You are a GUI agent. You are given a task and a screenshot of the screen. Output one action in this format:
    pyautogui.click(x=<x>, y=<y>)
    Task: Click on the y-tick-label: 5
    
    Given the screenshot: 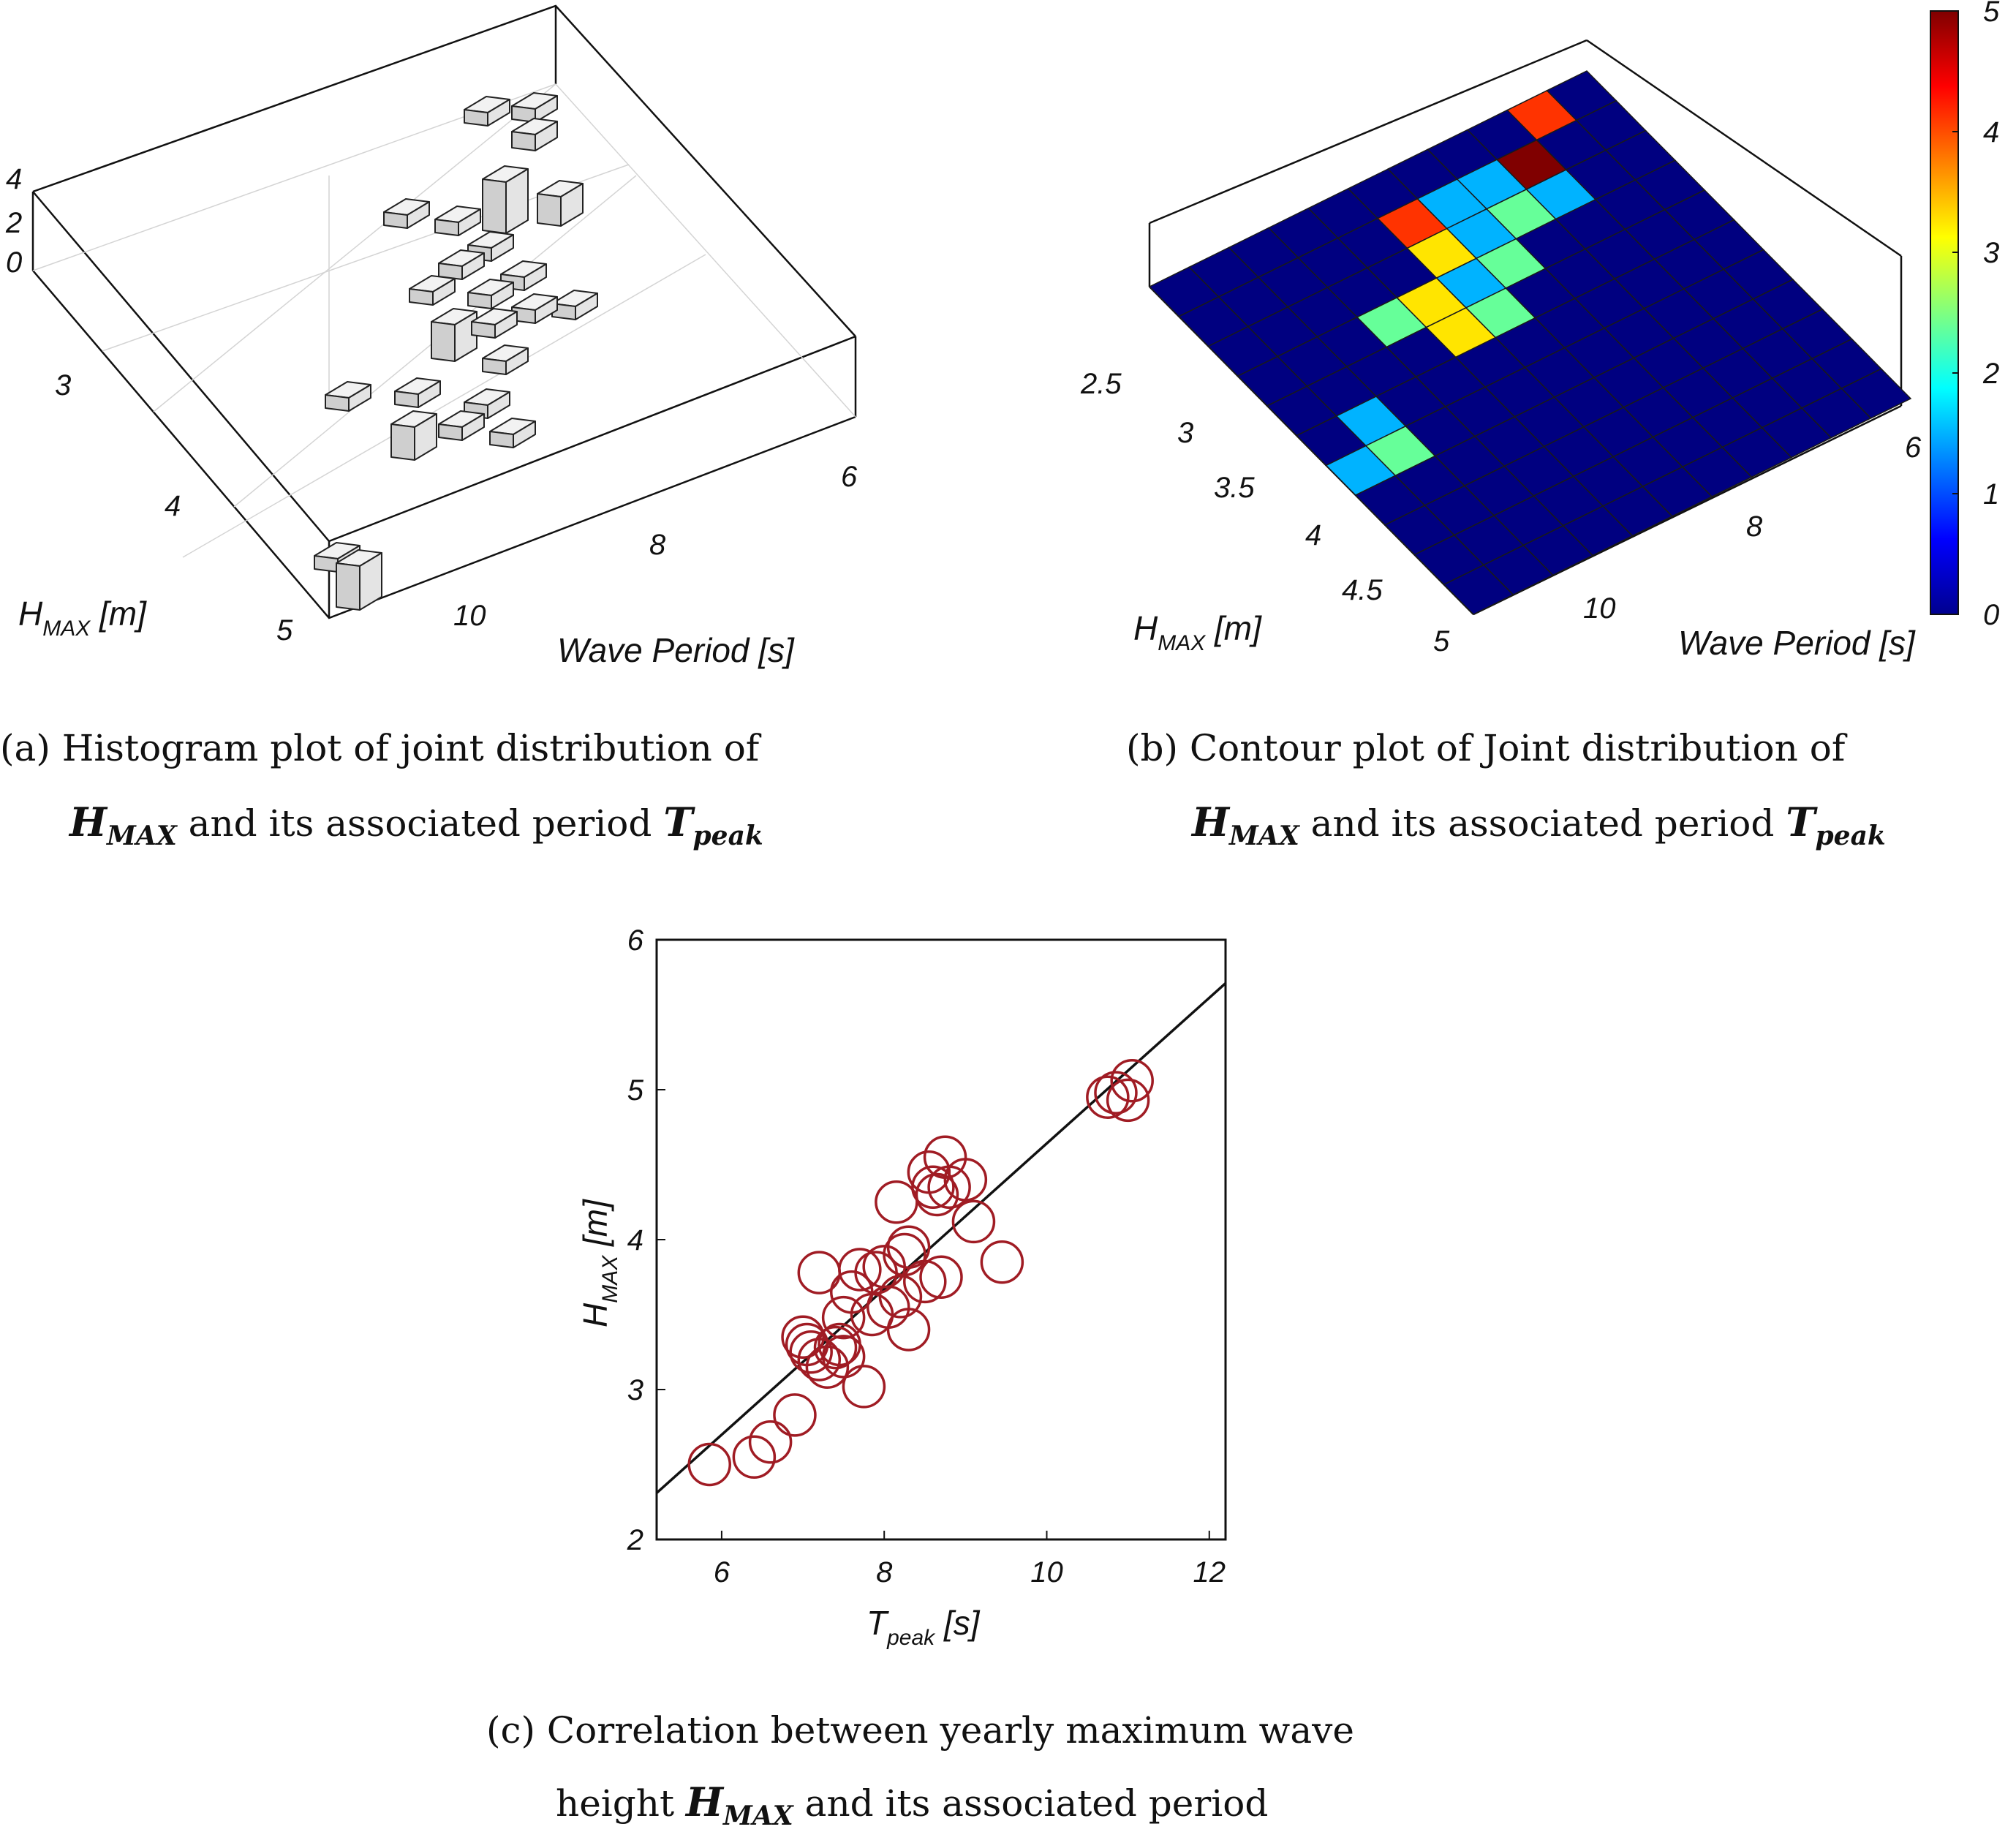 What is the action you would take?
    pyautogui.click(x=635, y=1090)
    